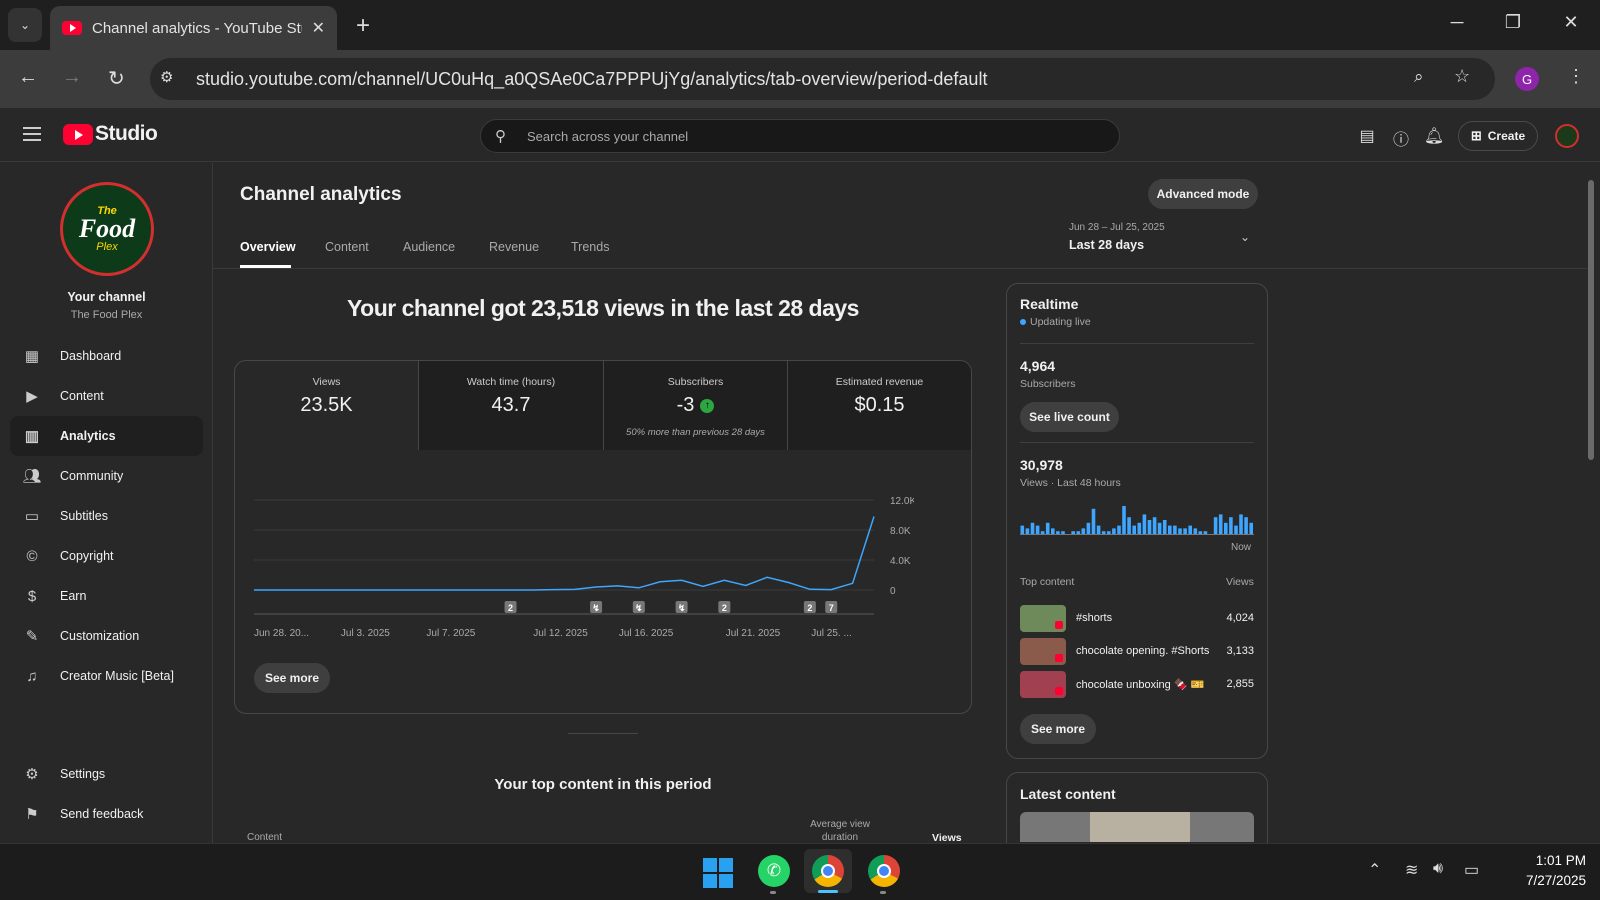 The image size is (1600, 900). I want to click on captions-icon: ▤, so click(1367, 136).